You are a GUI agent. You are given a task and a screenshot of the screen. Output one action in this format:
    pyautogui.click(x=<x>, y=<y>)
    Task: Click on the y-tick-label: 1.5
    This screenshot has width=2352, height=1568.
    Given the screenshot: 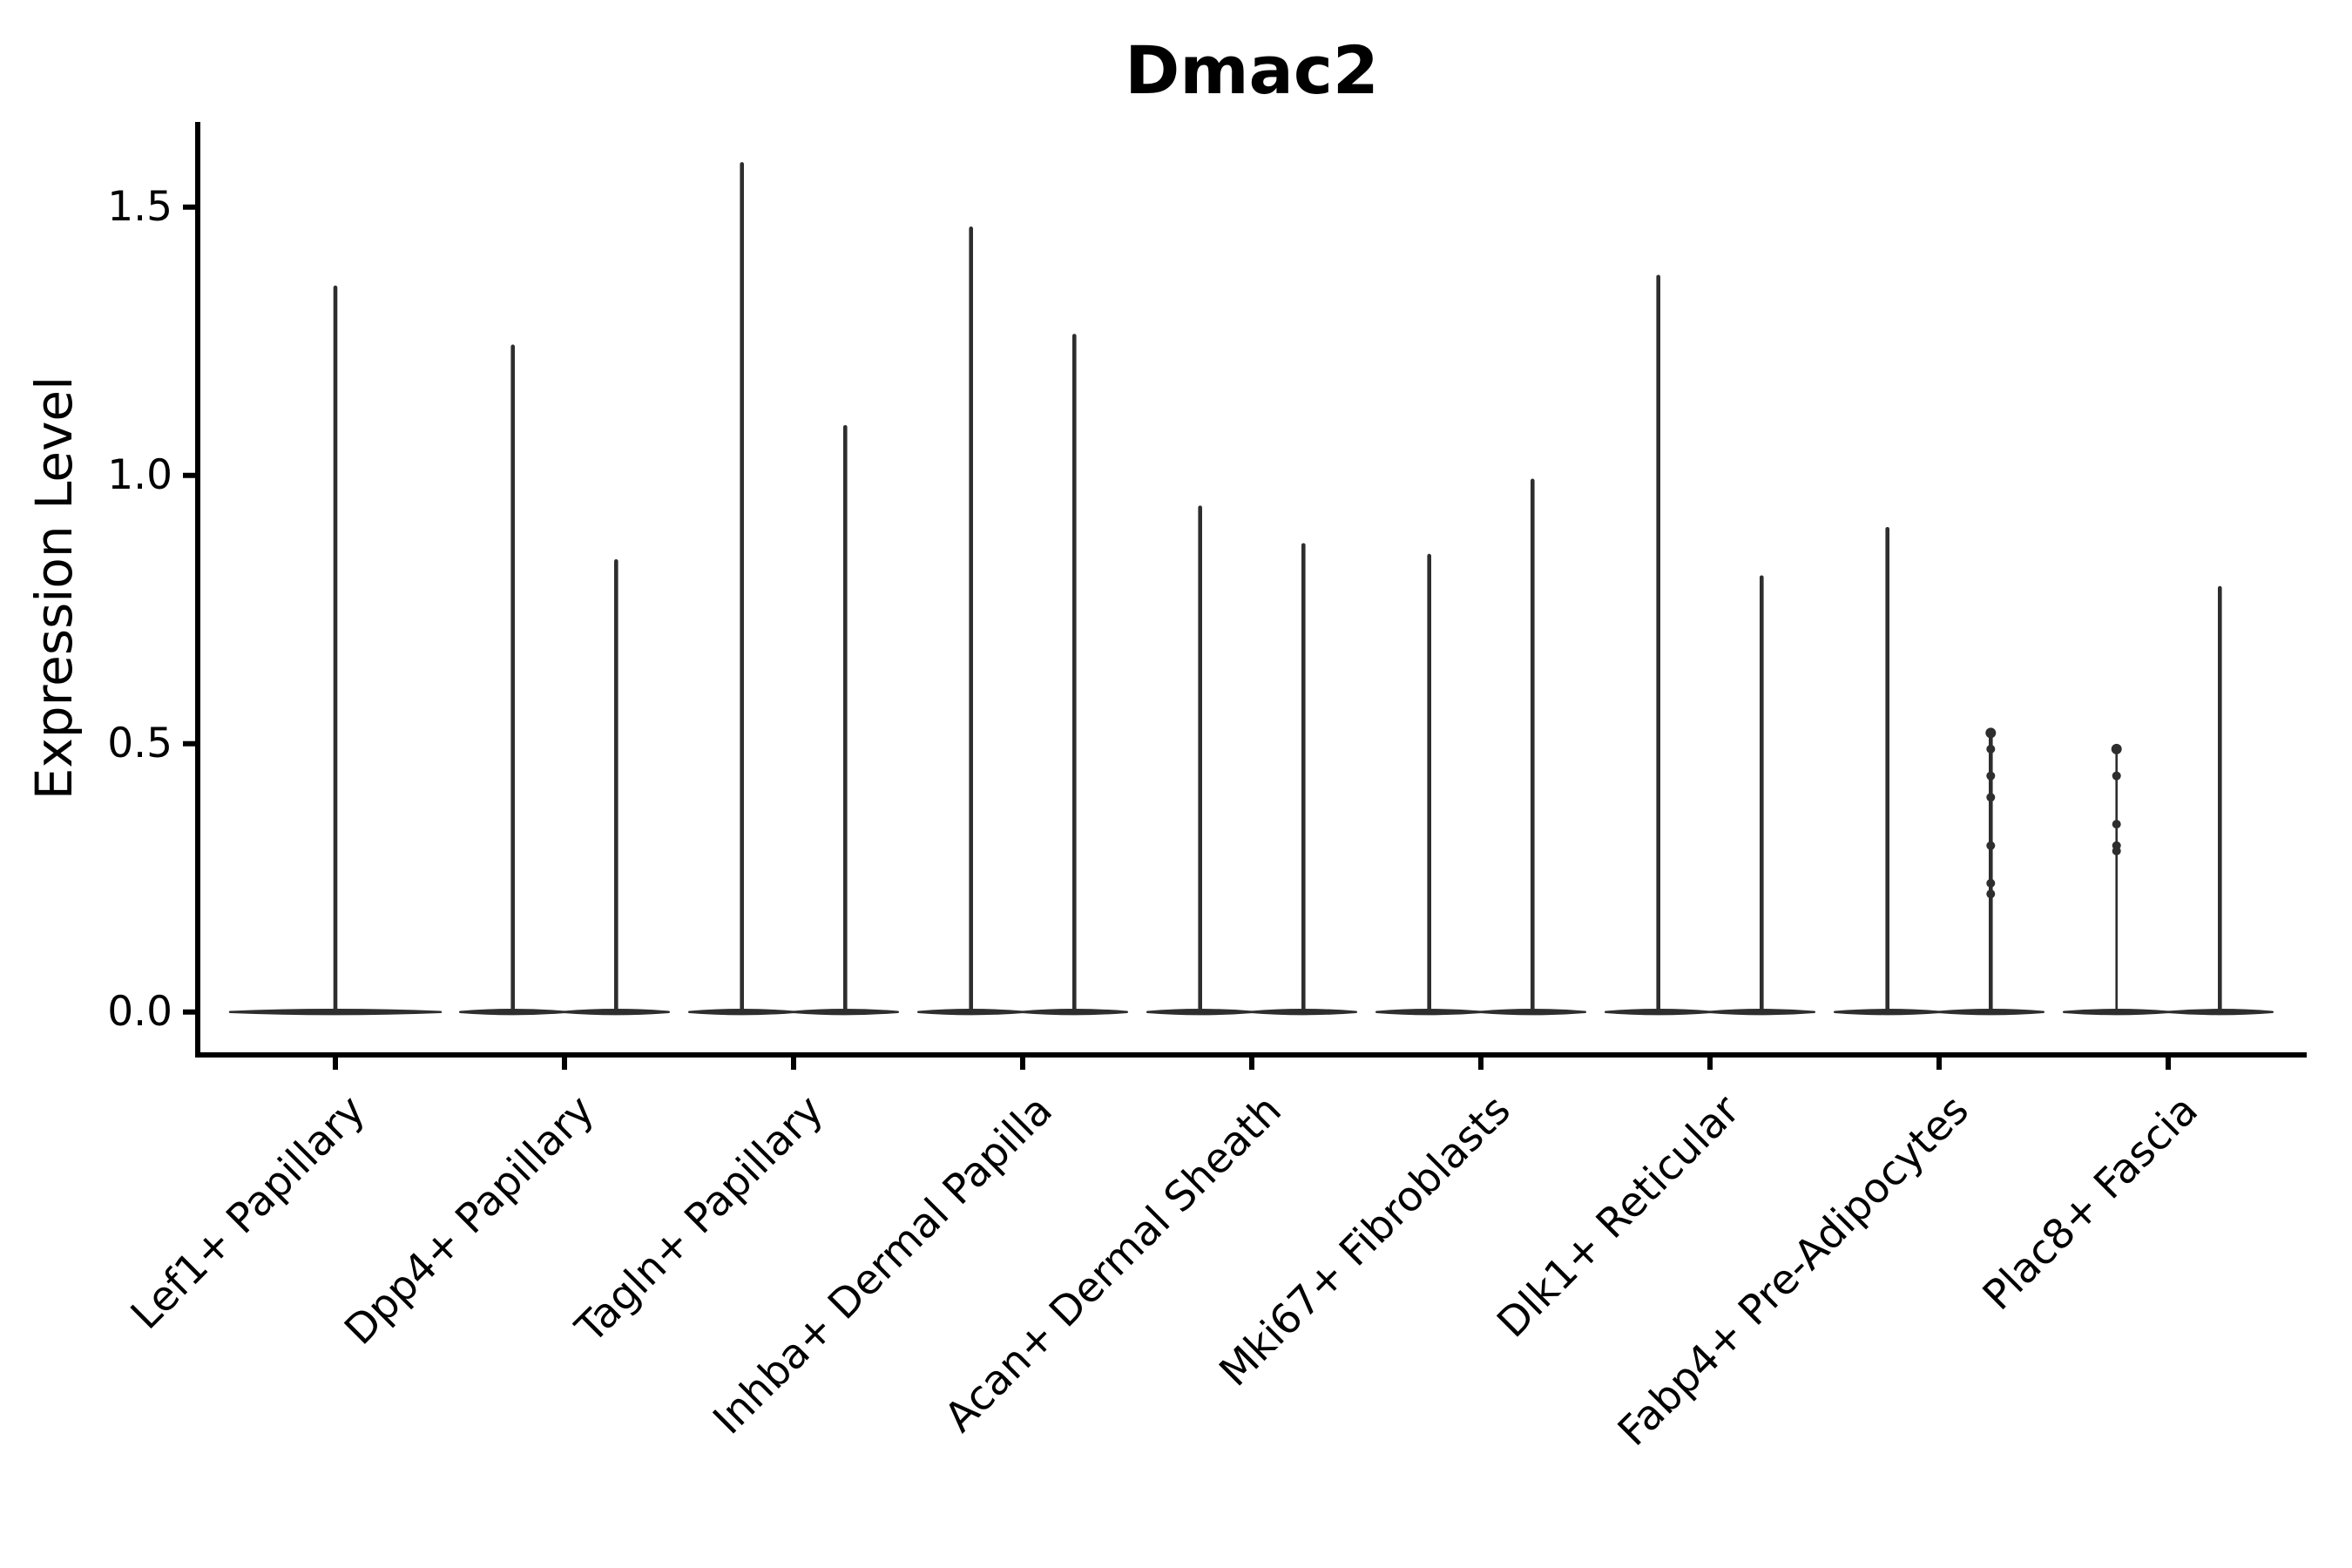 What is the action you would take?
    pyautogui.click(x=139, y=207)
    